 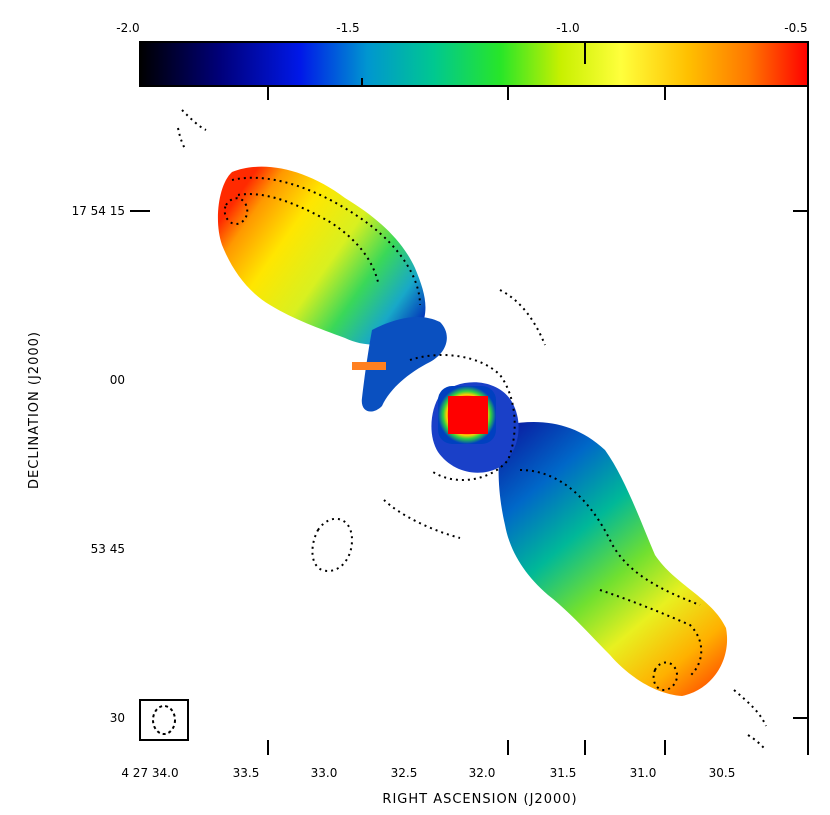 What do you see at coordinates (324, 773) in the screenshot?
I see `x-tick-label: 33.0` at bounding box center [324, 773].